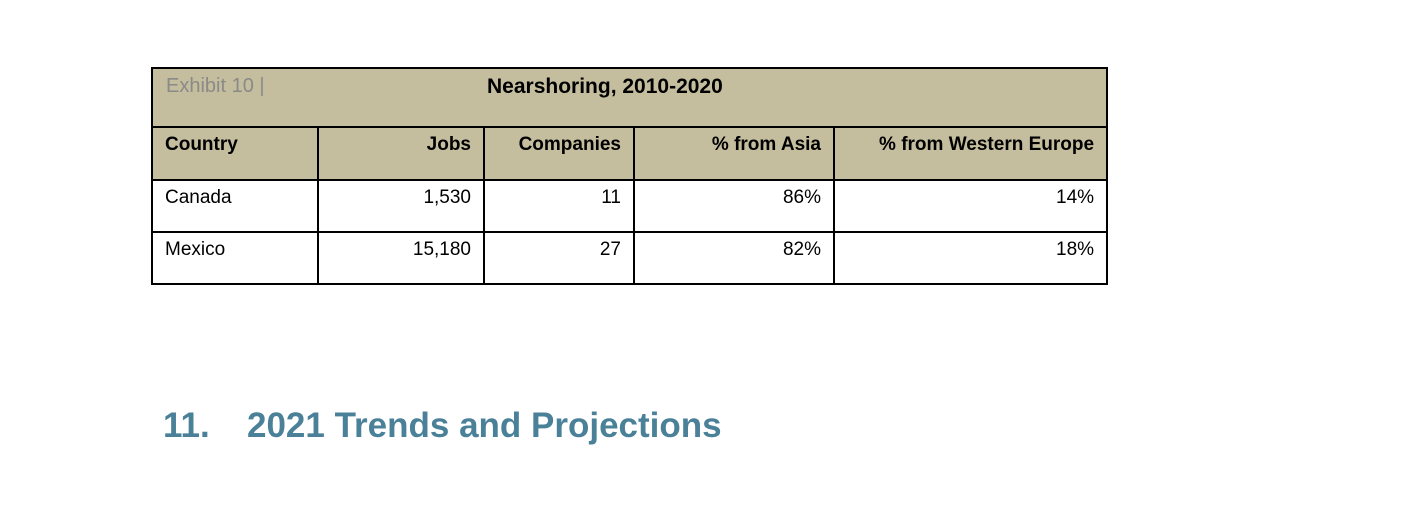 Image resolution: width=1422 pixels, height=512 pixels. Describe the element at coordinates (734, 258) in the screenshot. I see `cell-pct-asia: 82%` at that location.